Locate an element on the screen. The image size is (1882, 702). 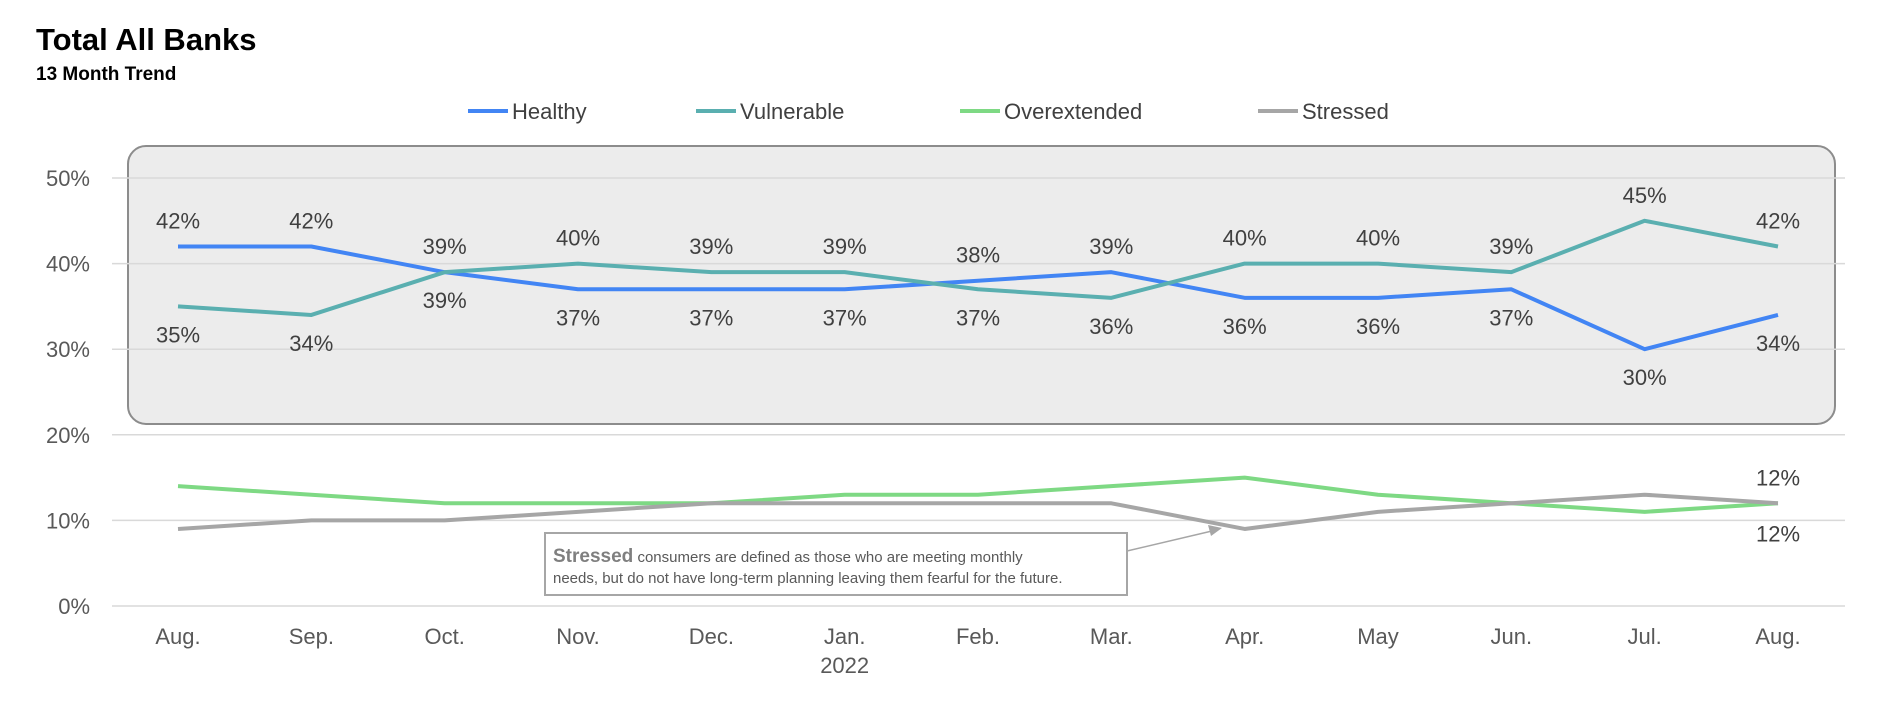
x-tick-label: Mar. is located at coordinates (1111, 636).